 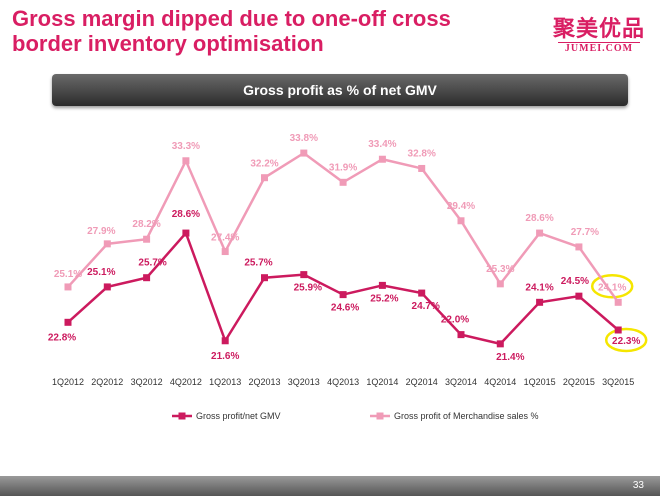 I want to click on x-tick-label-2Q2014: 2Q2014, so click(x=422, y=382).